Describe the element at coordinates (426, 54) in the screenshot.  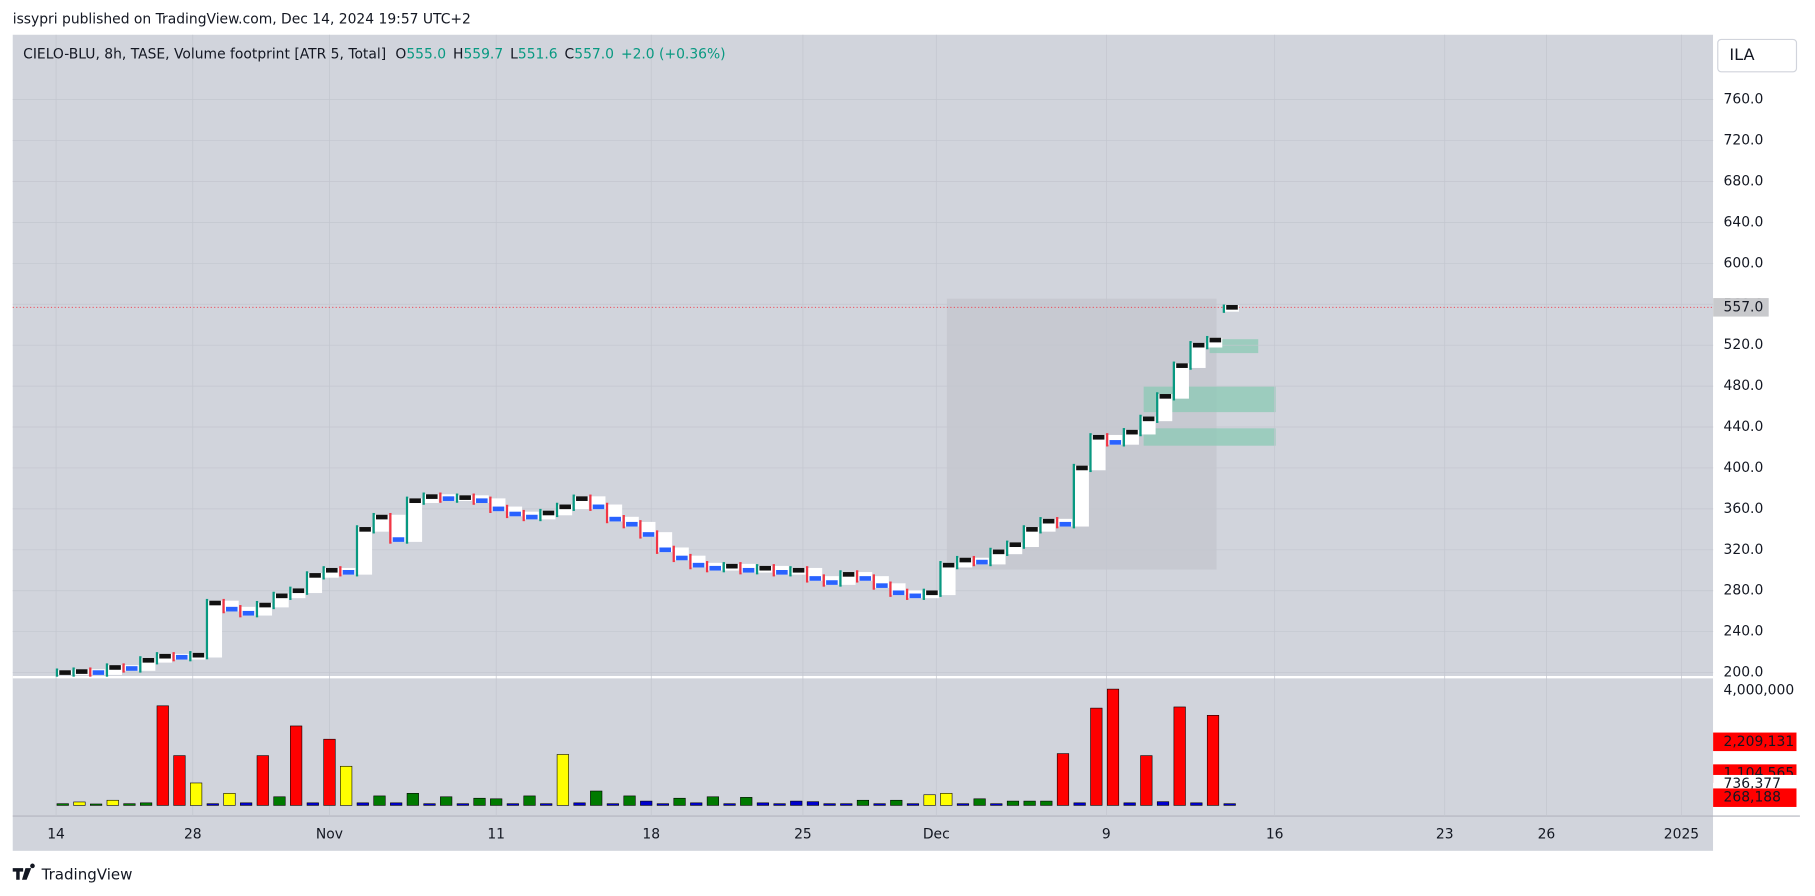
I see `ohlc-value: 555.0` at that location.